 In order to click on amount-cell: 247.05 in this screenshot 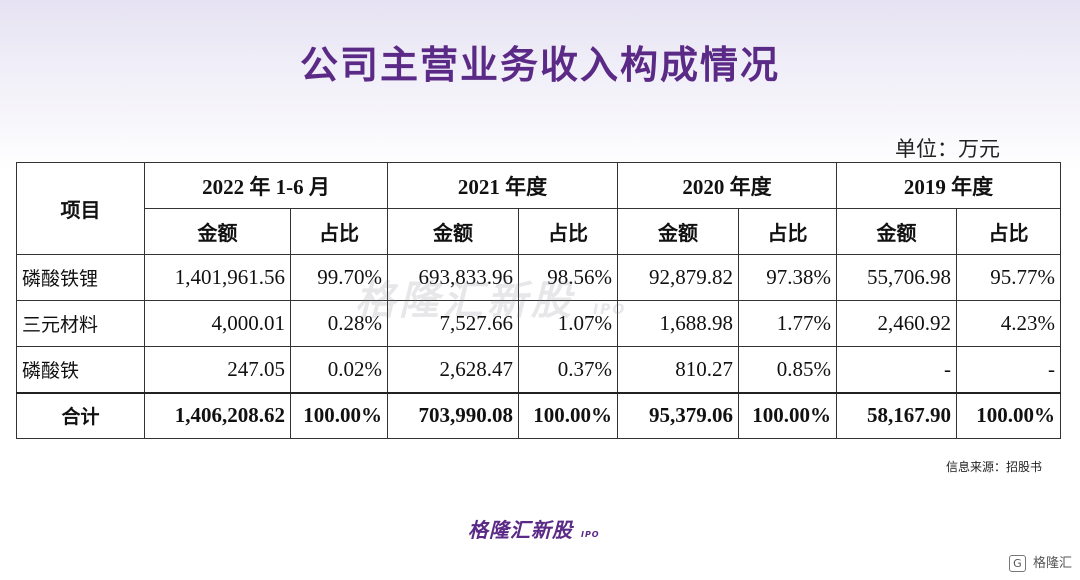, I will do `click(217, 369)`.